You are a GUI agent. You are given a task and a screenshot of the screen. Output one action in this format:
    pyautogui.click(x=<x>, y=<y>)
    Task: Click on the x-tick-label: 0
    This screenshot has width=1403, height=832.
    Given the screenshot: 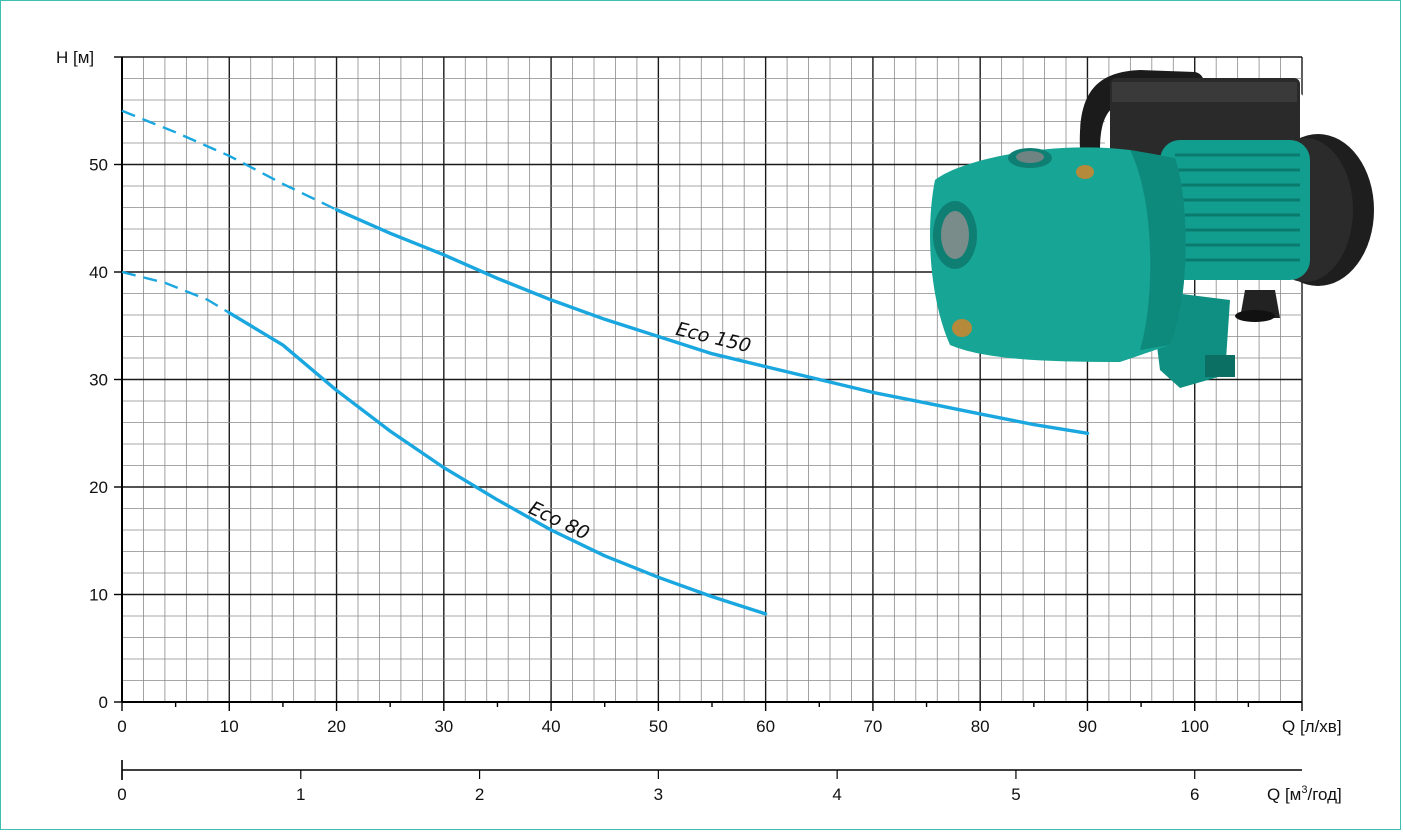 What is the action you would take?
    pyautogui.click(x=121, y=726)
    